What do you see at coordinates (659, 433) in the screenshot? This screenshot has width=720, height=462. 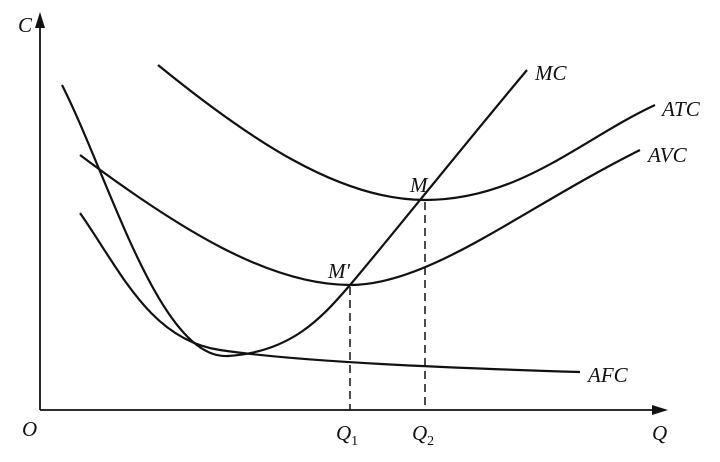 I see `x-axis-label: Q` at bounding box center [659, 433].